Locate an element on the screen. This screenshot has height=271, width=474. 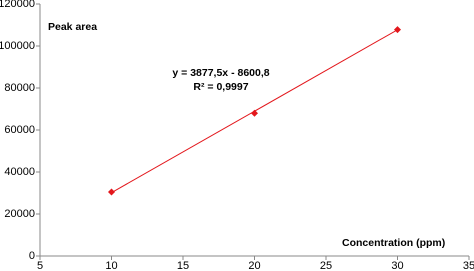
x-axis-label: Concentration (ppm) is located at coordinates (393, 243).